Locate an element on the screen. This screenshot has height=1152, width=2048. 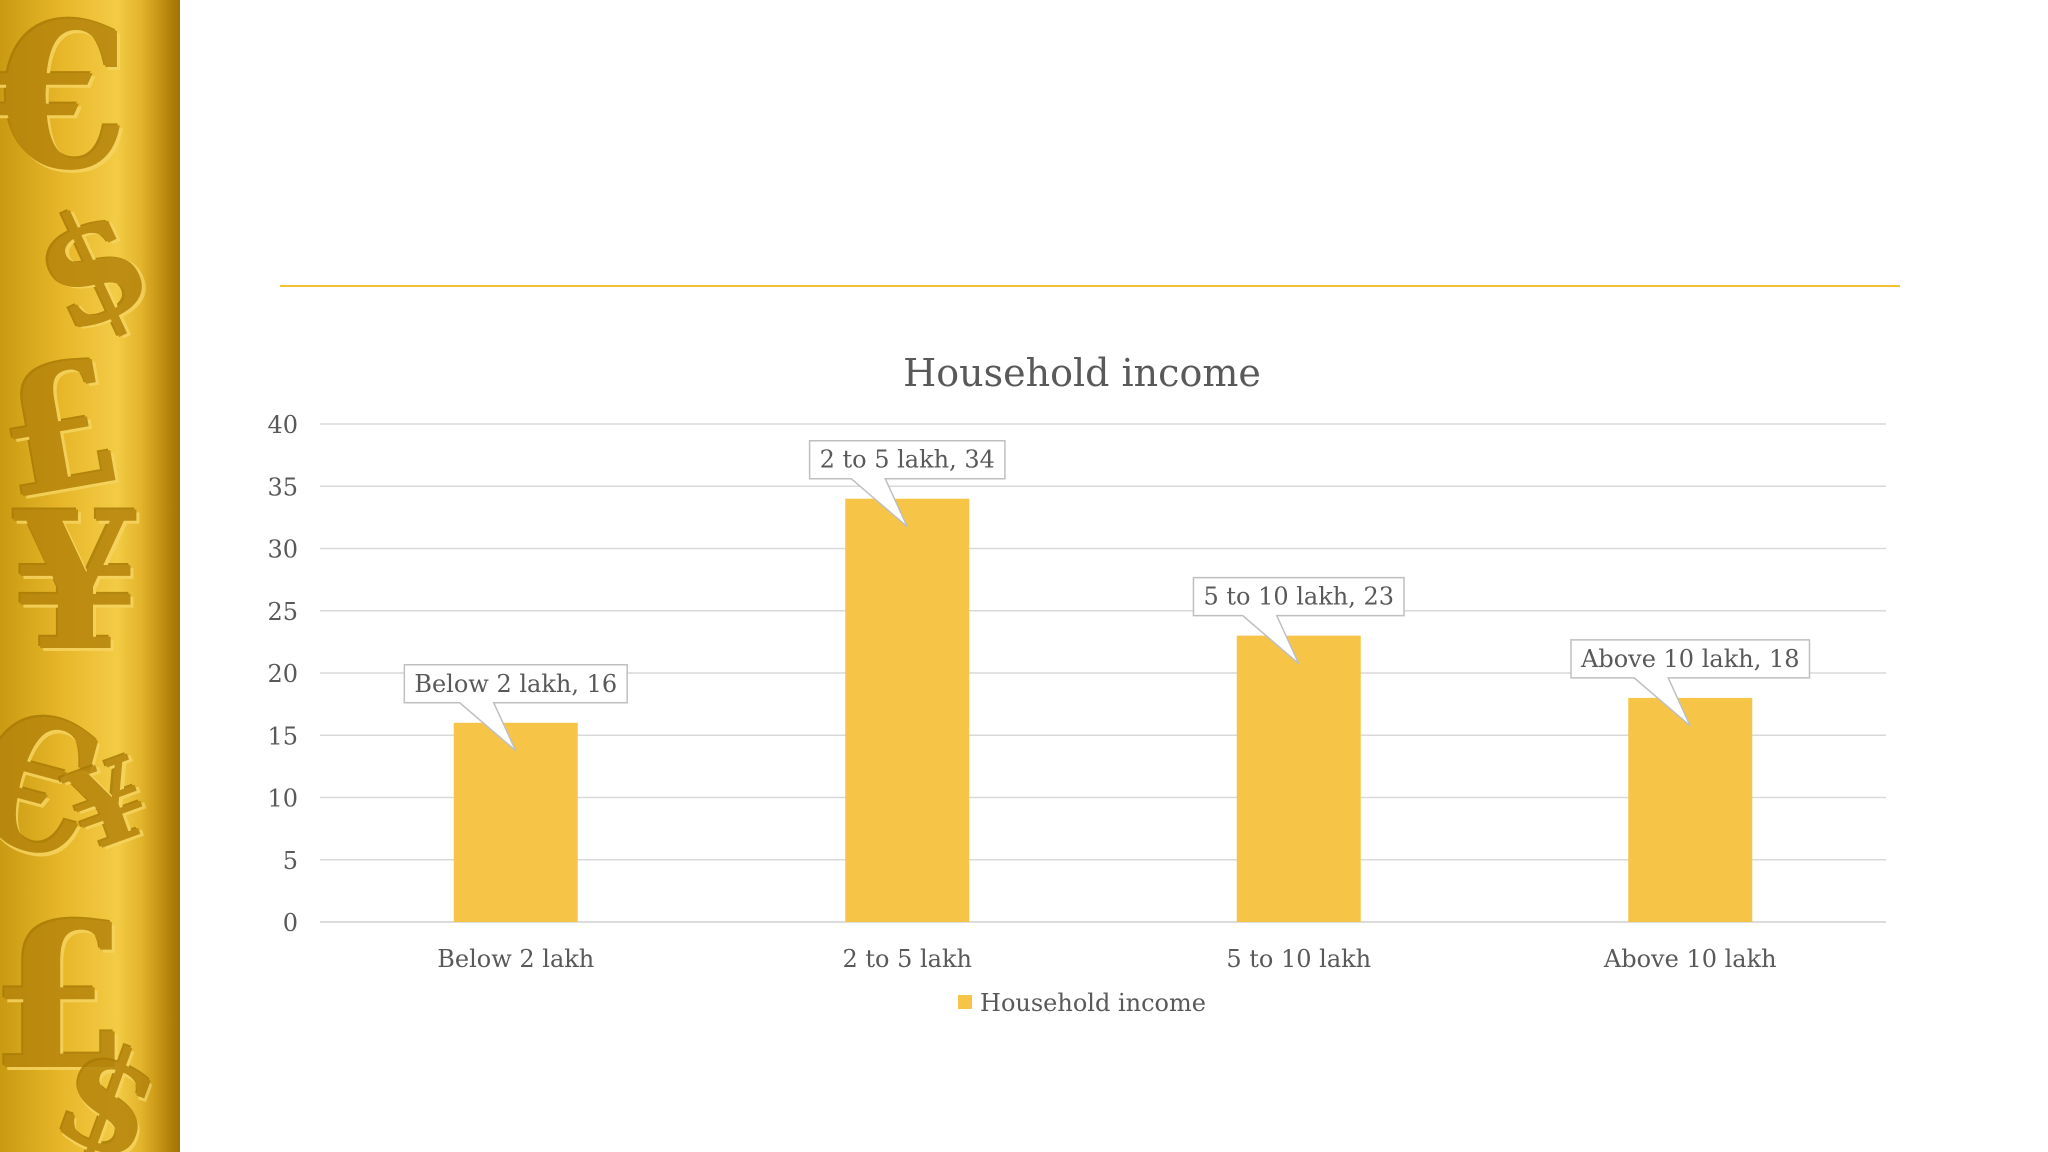
data-label: 5 to 10 lakh, 23 is located at coordinates (1298, 620).